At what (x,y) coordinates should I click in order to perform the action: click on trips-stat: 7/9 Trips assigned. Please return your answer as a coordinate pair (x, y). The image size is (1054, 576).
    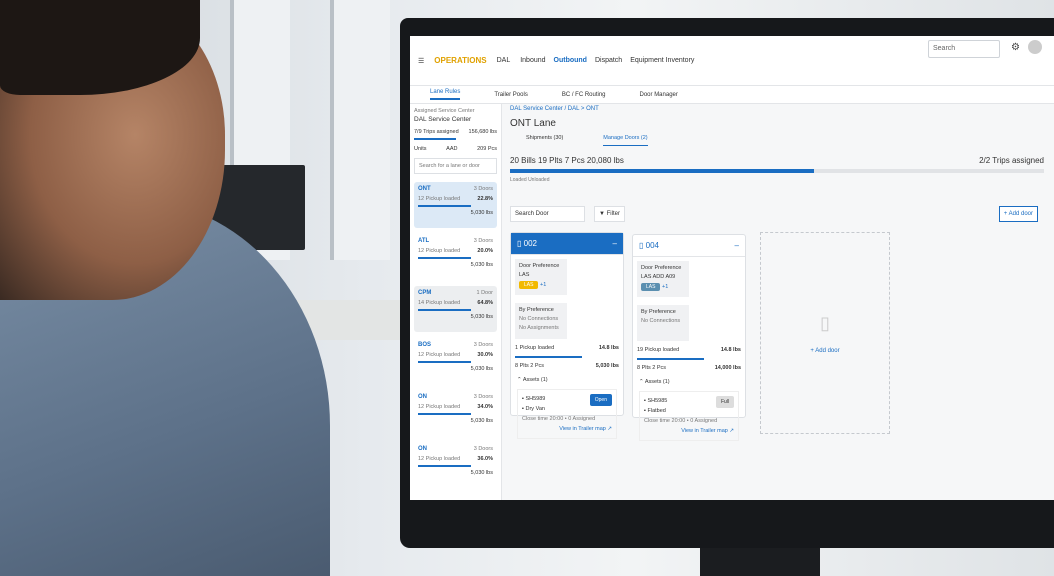
    Looking at the image, I should click on (436, 132).